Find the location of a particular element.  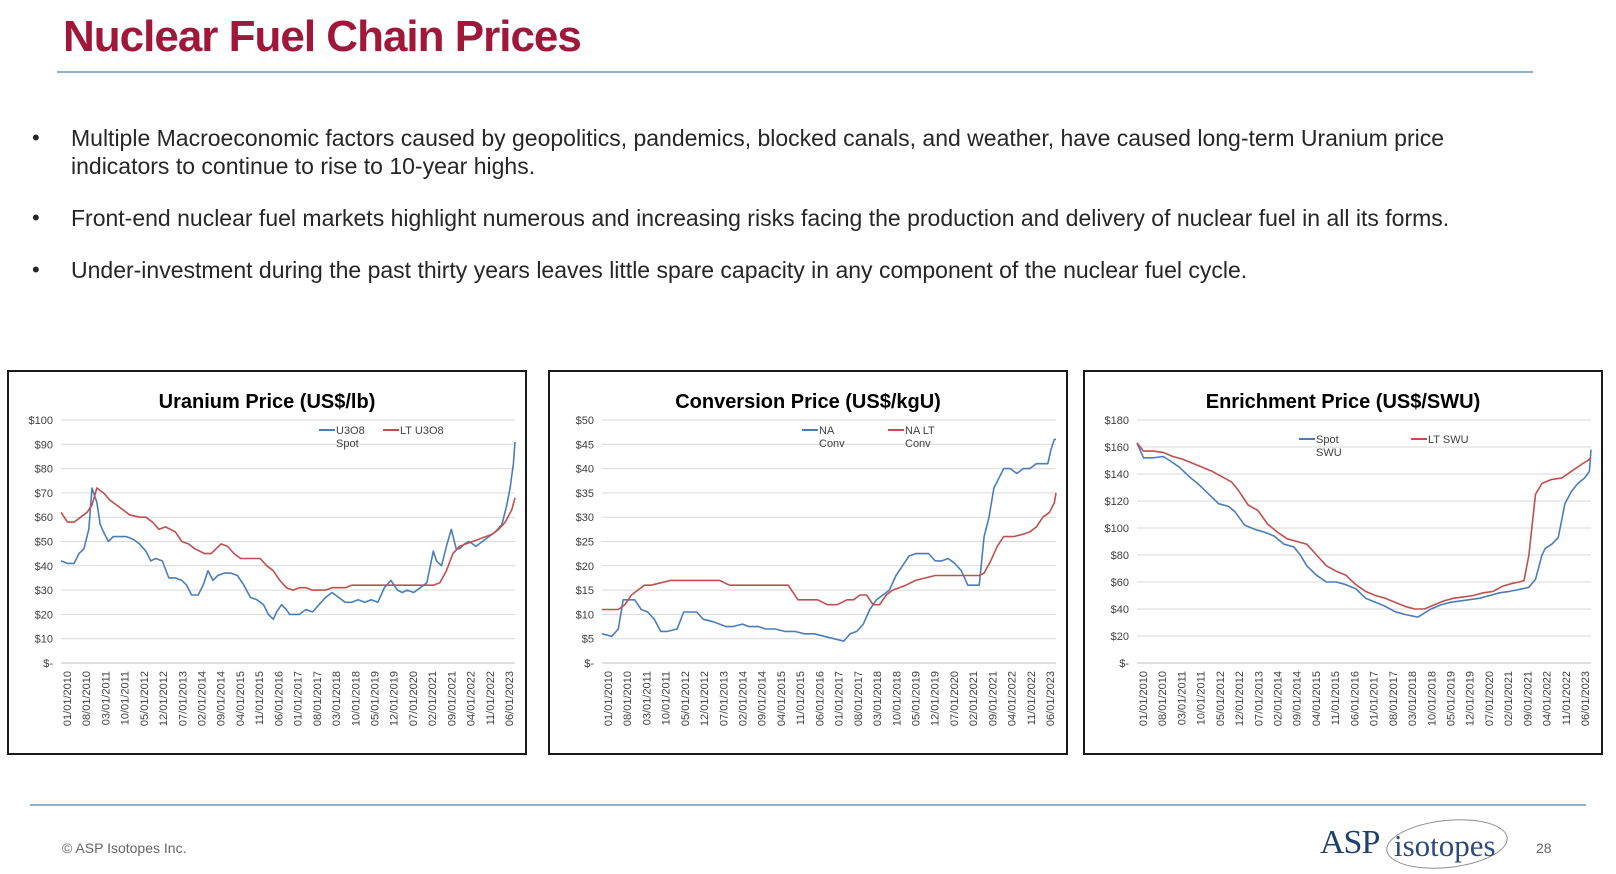

y-tick-label: $10 is located at coordinates (44, 640).